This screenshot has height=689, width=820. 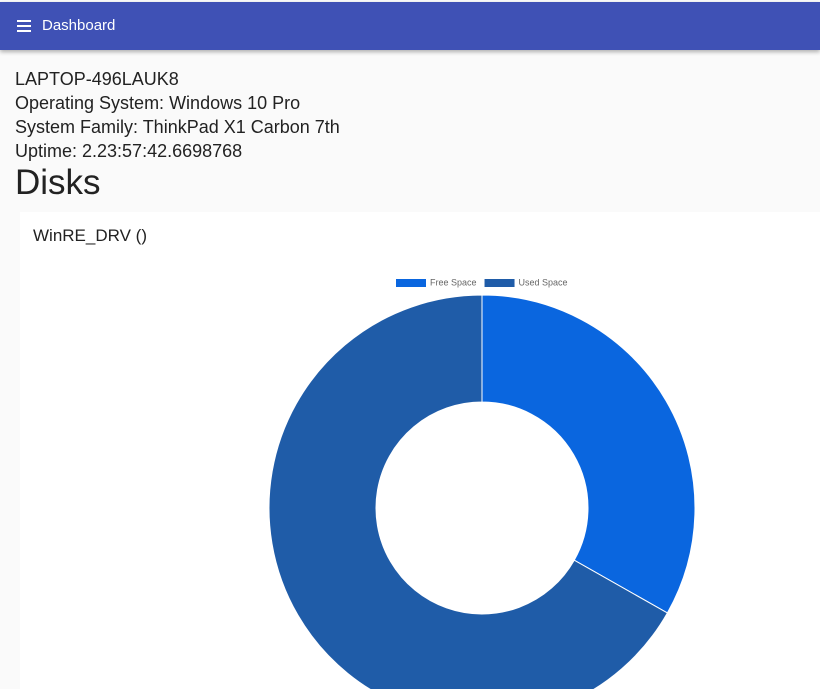 I want to click on app-bar: Dashboard, so click(x=410, y=26).